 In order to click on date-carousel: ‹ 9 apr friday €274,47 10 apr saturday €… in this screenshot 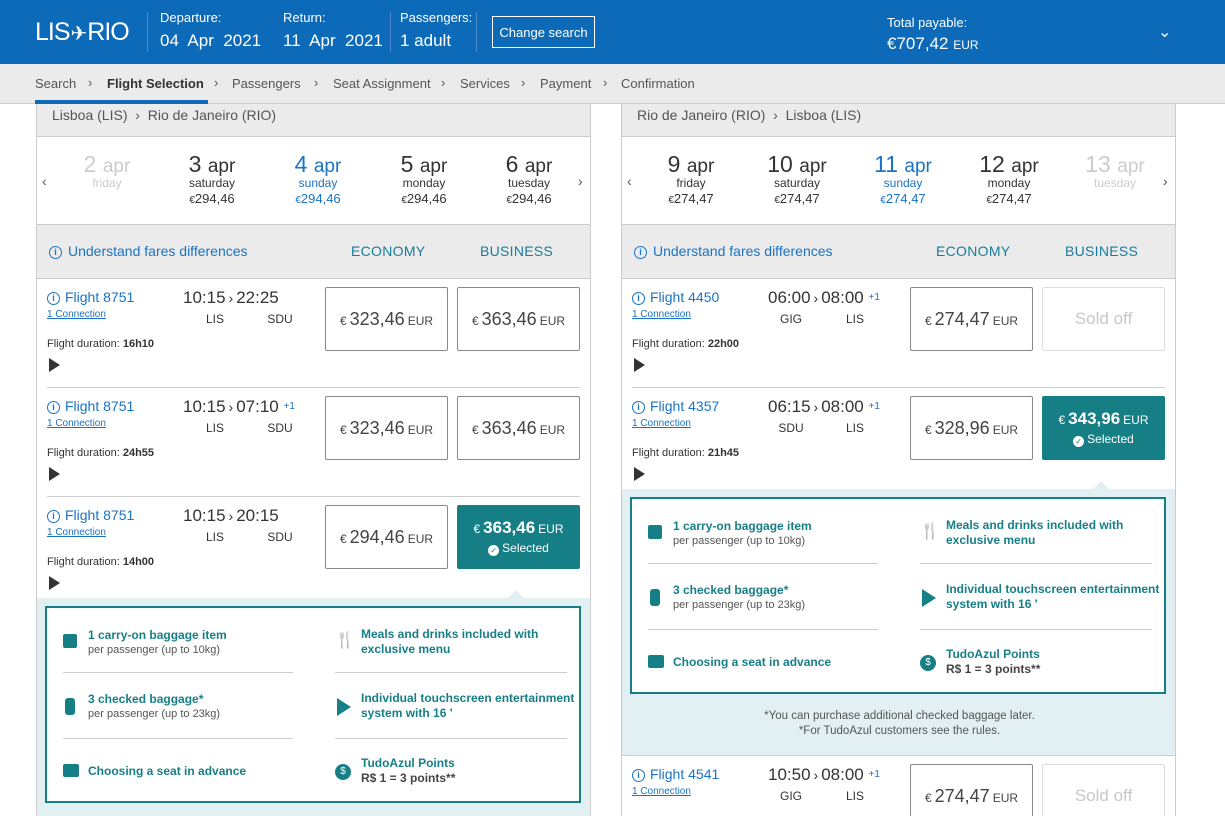, I will do `click(898, 181)`.